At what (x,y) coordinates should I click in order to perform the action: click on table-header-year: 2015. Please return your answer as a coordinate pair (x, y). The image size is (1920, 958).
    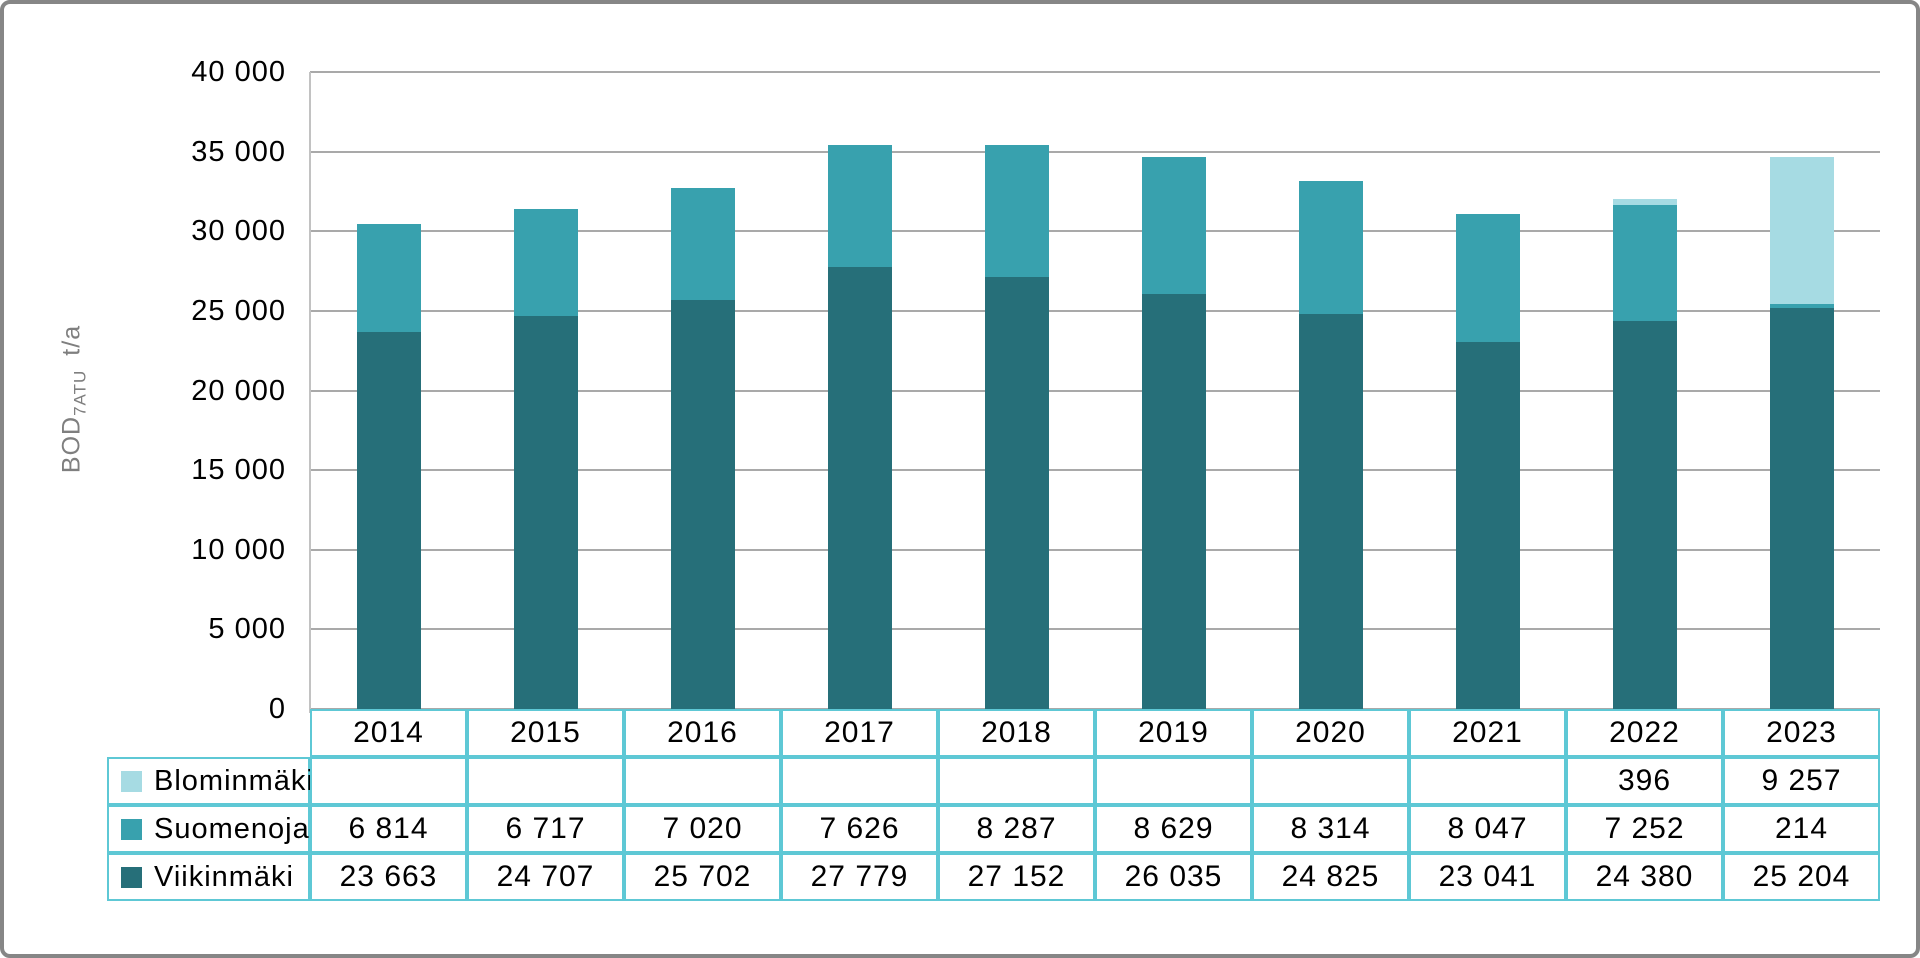
    Looking at the image, I should click on (545, 733).